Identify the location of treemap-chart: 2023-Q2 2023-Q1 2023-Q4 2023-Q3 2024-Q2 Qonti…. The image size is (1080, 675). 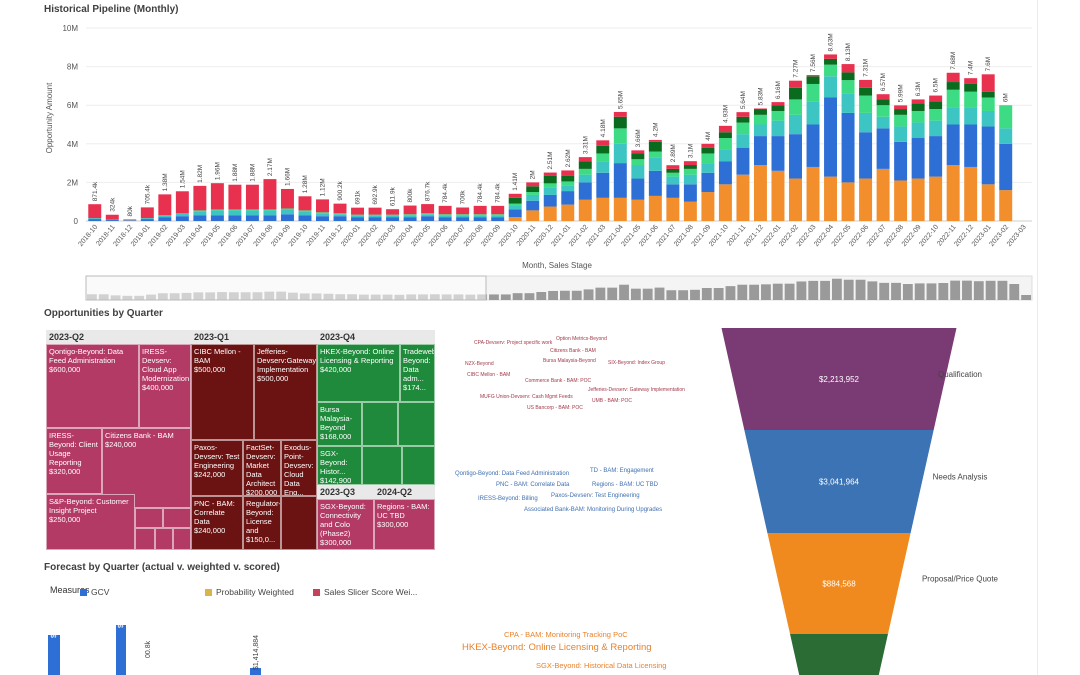
(240, 440).